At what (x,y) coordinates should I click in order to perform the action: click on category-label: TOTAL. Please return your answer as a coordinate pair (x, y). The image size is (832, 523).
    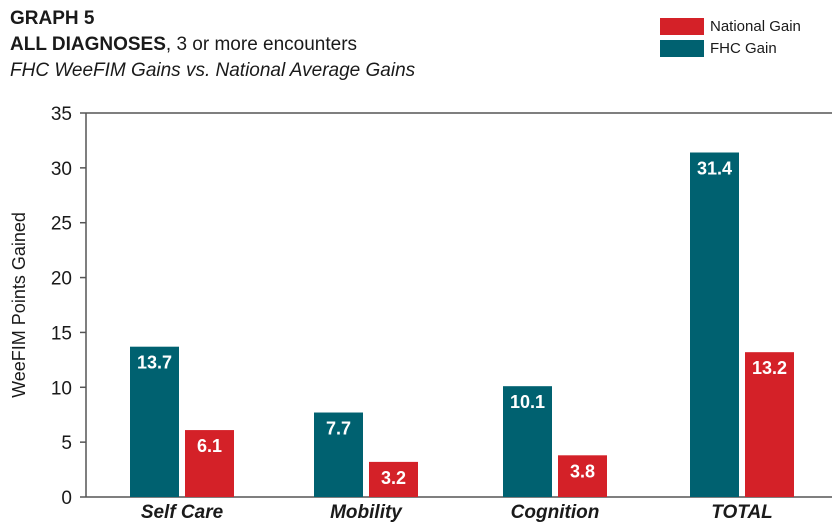
    Looking at the image, I should click on (742, 512).